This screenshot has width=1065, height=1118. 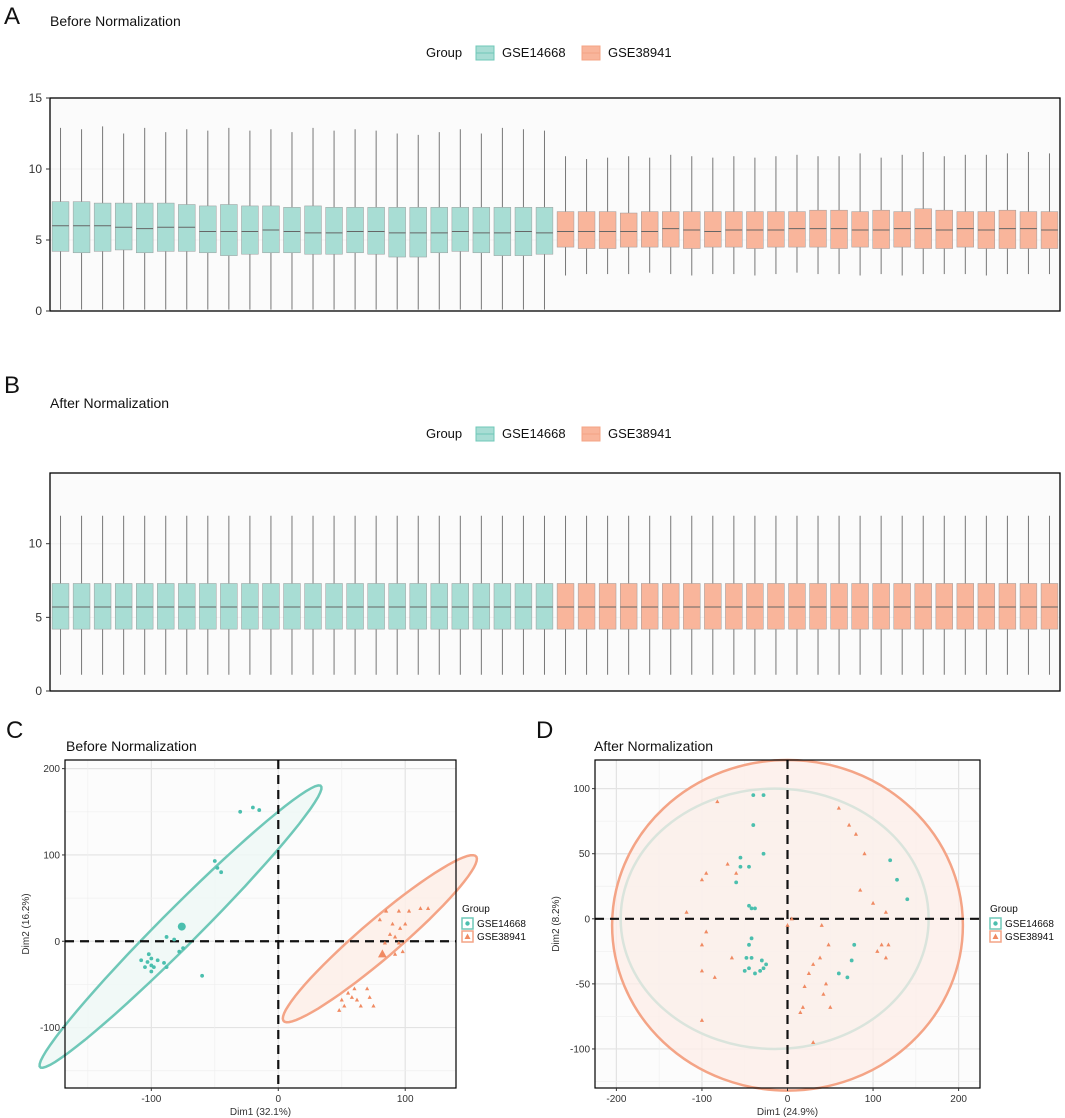 I want to click on confidence-ellipse-gse38941, so click(x=380, y=938).